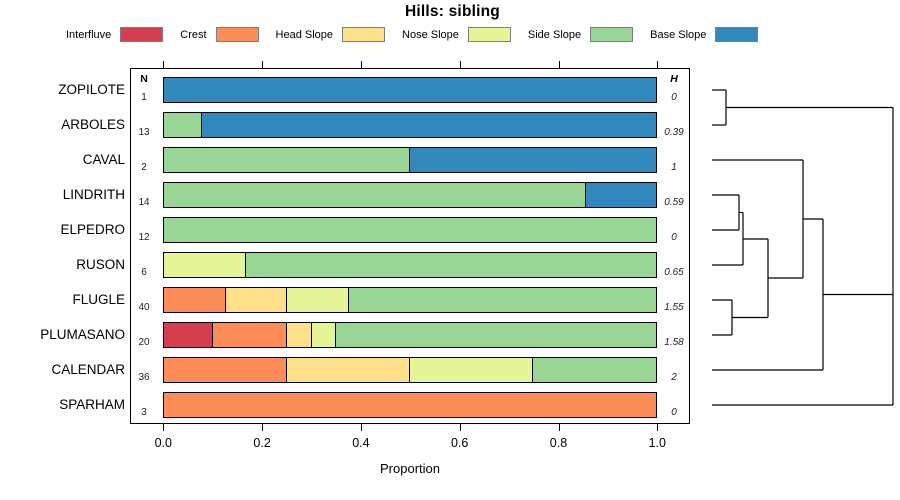 The height and width of the screenshot is (500, 900). Describe the element at coordinates (678, 34) in the screenshot. I see `legend-label: Base Slope` at that location.